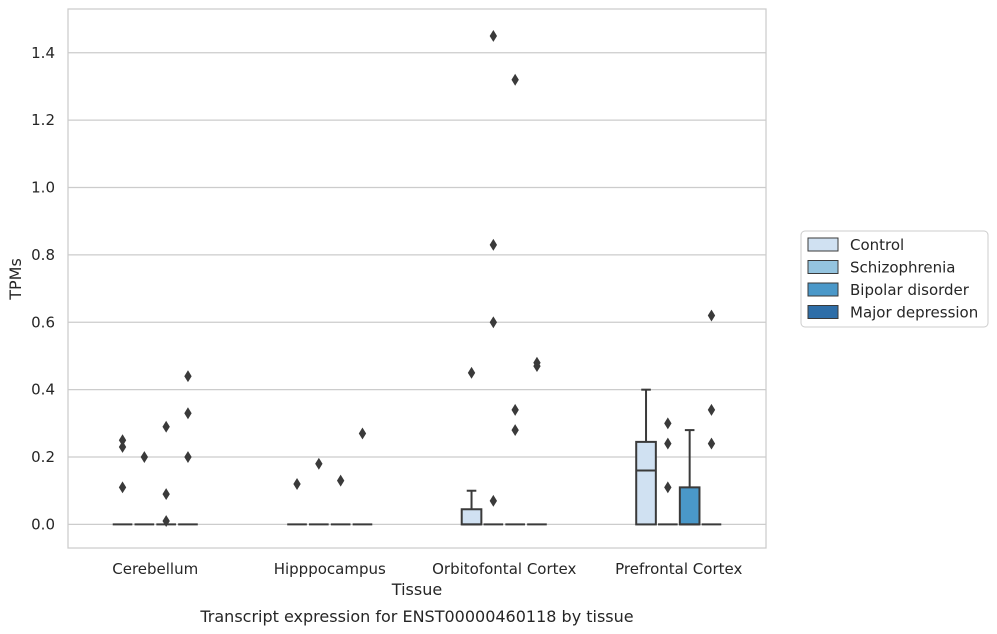 This screenshot has height=634, width=997. Describe the element at coordinates (43, 457) in the screenshot. I see `y-tick-label: 0.2` at that location.